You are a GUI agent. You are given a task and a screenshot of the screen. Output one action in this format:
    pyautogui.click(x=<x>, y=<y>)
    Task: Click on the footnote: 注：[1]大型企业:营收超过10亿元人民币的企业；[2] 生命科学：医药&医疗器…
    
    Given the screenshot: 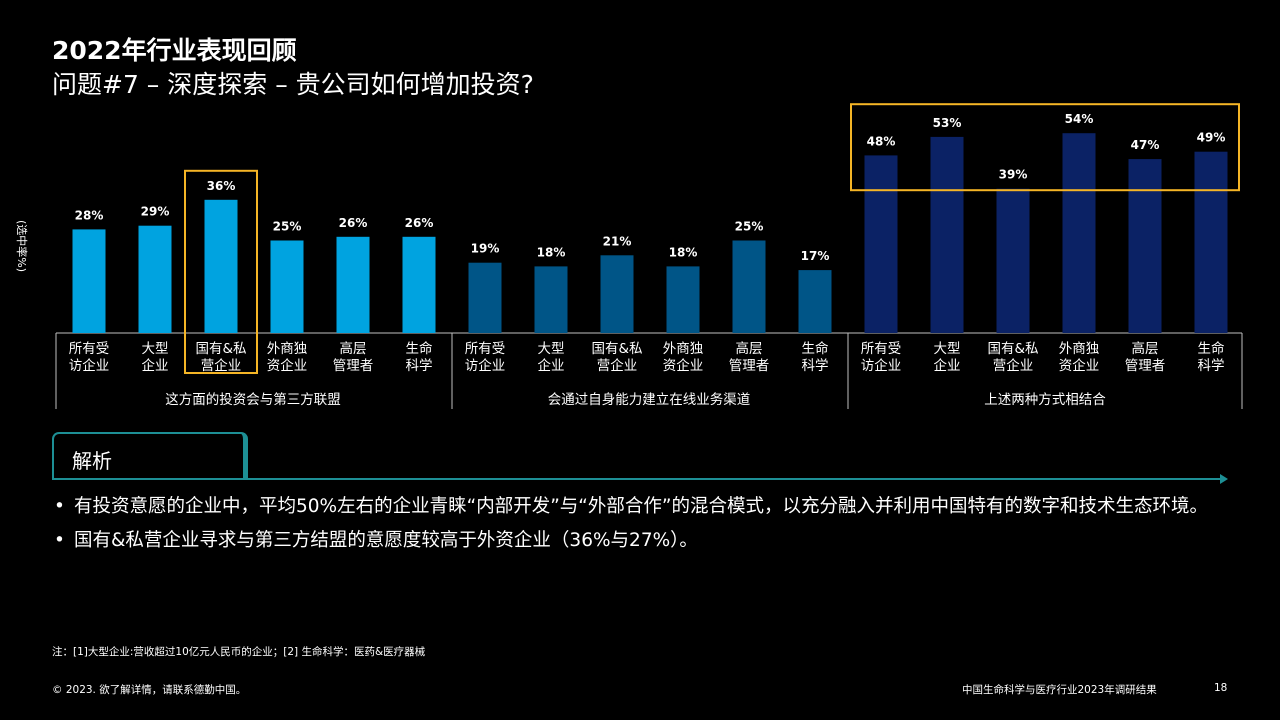 What is the action you would take?
    pyautogui.click(x=239, y=652)
    